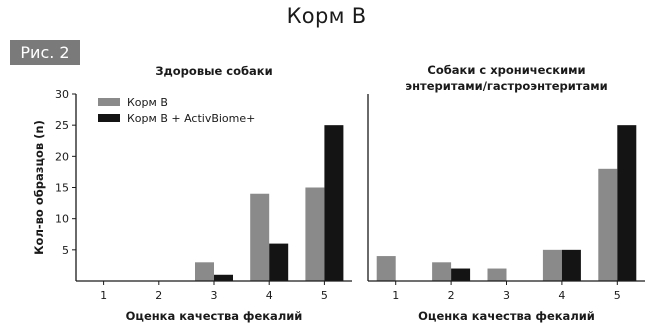 Image resolution: width=653 pixels, height=328 pixels. I want to click on bar-panel2-series1-cat4, so click(552, 265).